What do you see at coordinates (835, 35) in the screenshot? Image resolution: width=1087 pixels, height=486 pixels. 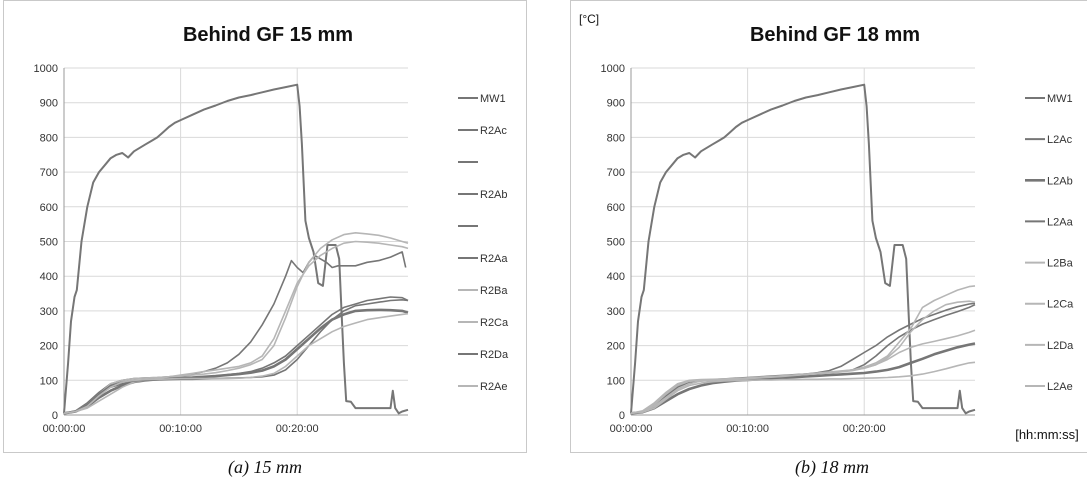 I see `chart-title: Behind GF 18 mm` at bounding box center [835, 35].